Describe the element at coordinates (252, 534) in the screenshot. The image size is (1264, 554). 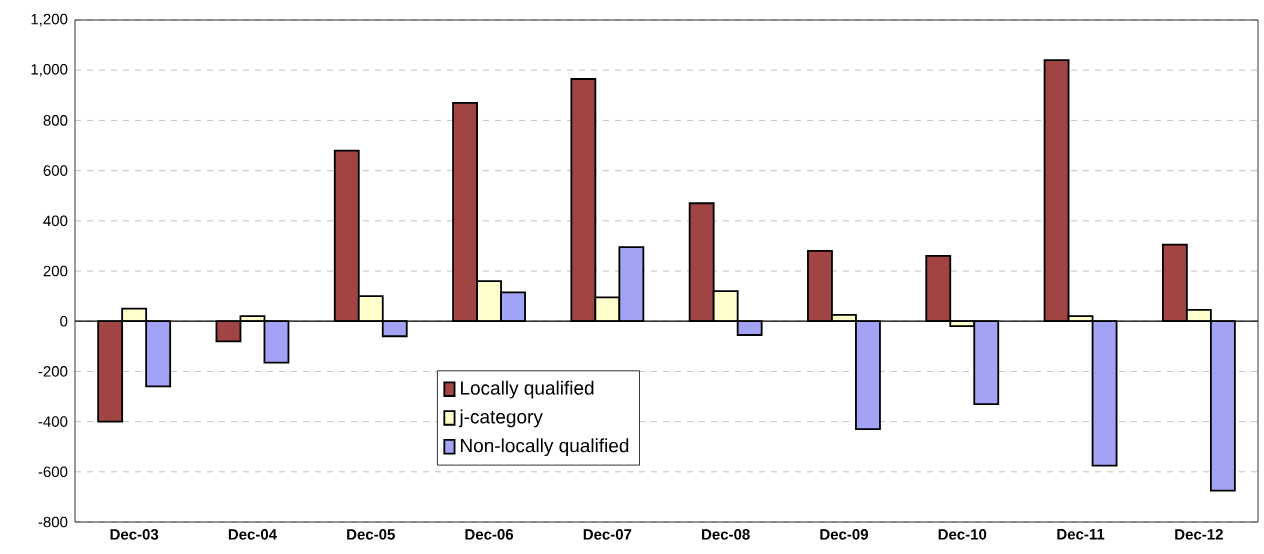
I see `x-tick-label: Dec-04` at that location.